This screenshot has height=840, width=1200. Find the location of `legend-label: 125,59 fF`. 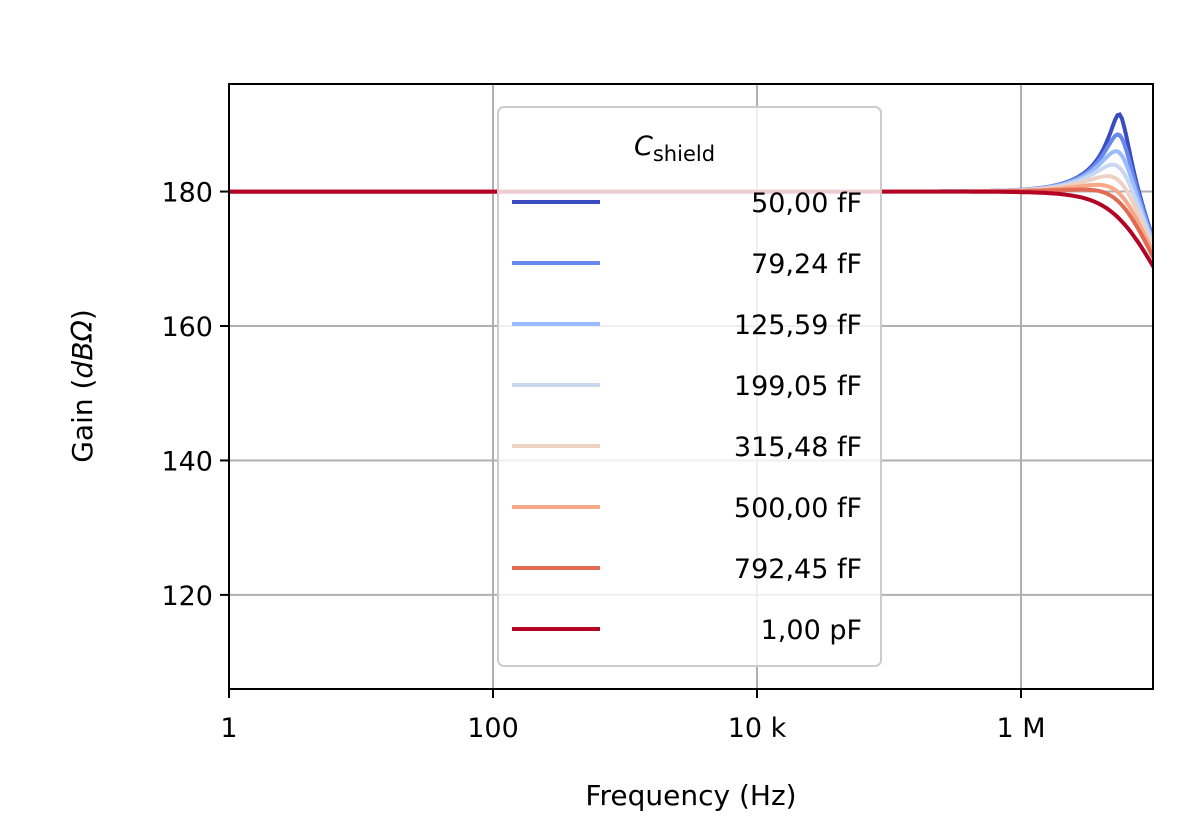

legend-label: 125,59 fF is located at coordinates (798, 325).